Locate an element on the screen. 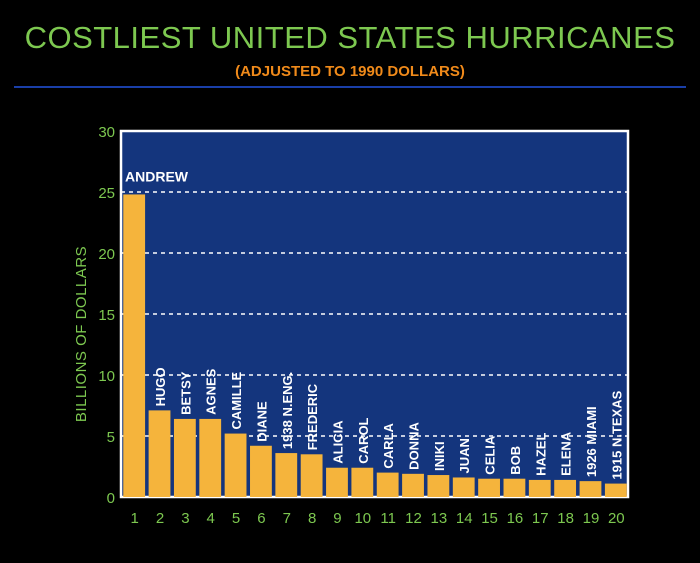  bar-label: JUAN is located at coordinates (464, 455).